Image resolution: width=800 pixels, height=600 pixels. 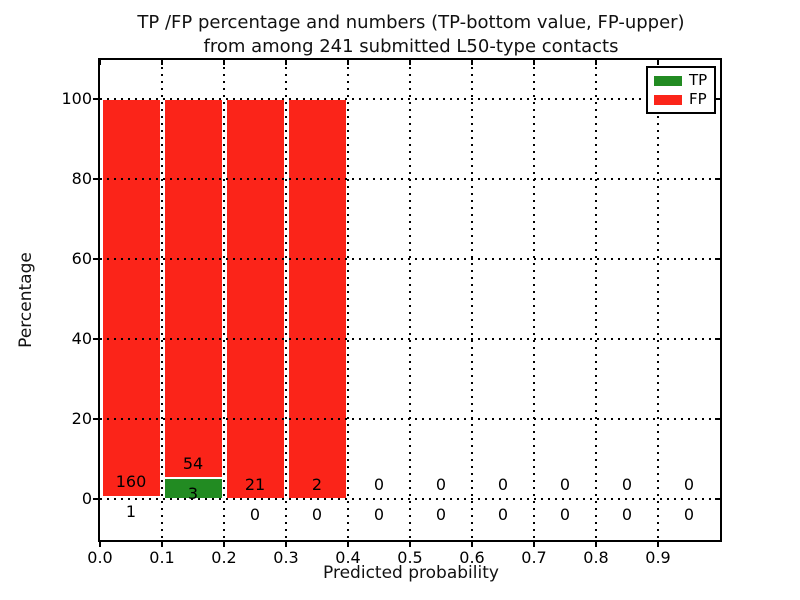 I want to click on x-tick-label: 0.3, so click(x=286, y=557).